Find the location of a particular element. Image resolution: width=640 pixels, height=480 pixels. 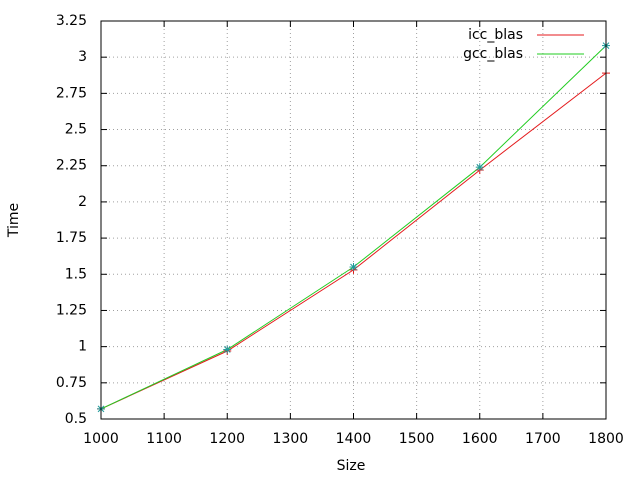

x-tick-label: 1800 is located at coordinates (606, 439).